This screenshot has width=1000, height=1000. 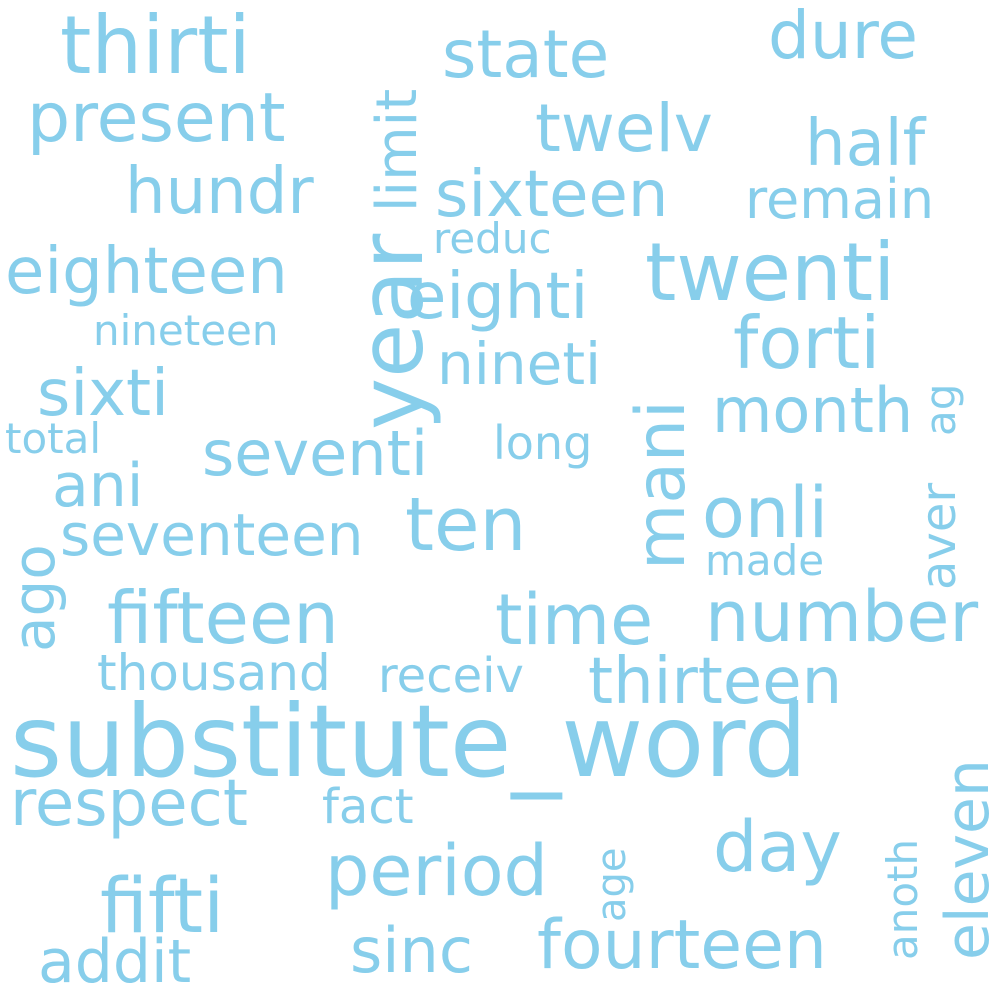 What do you see at coordinates (129, 804) in the screenshot?
I see `word-respect: respect` at bounding box center [129, 804].